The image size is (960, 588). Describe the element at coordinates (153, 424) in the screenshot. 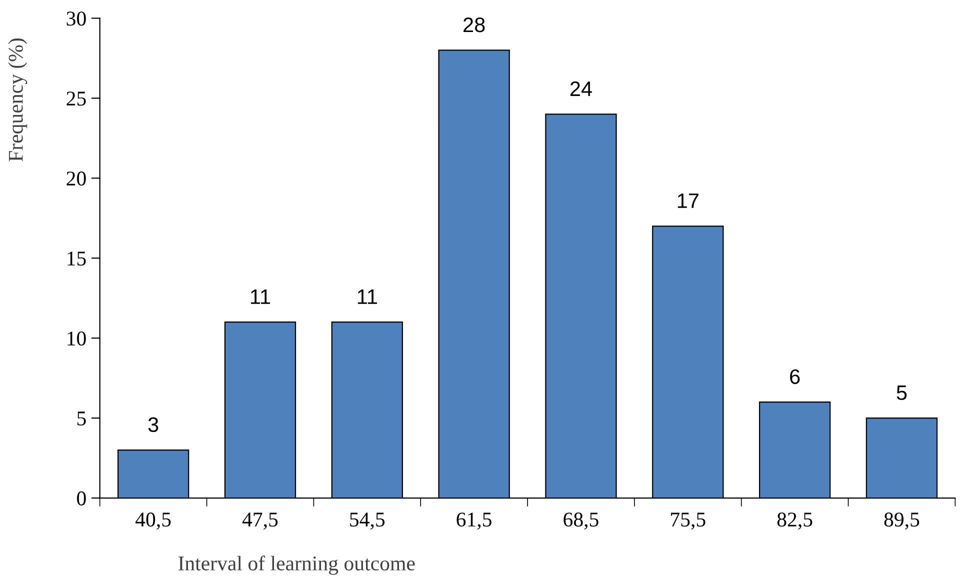

I see `data-label: 3` at that location.